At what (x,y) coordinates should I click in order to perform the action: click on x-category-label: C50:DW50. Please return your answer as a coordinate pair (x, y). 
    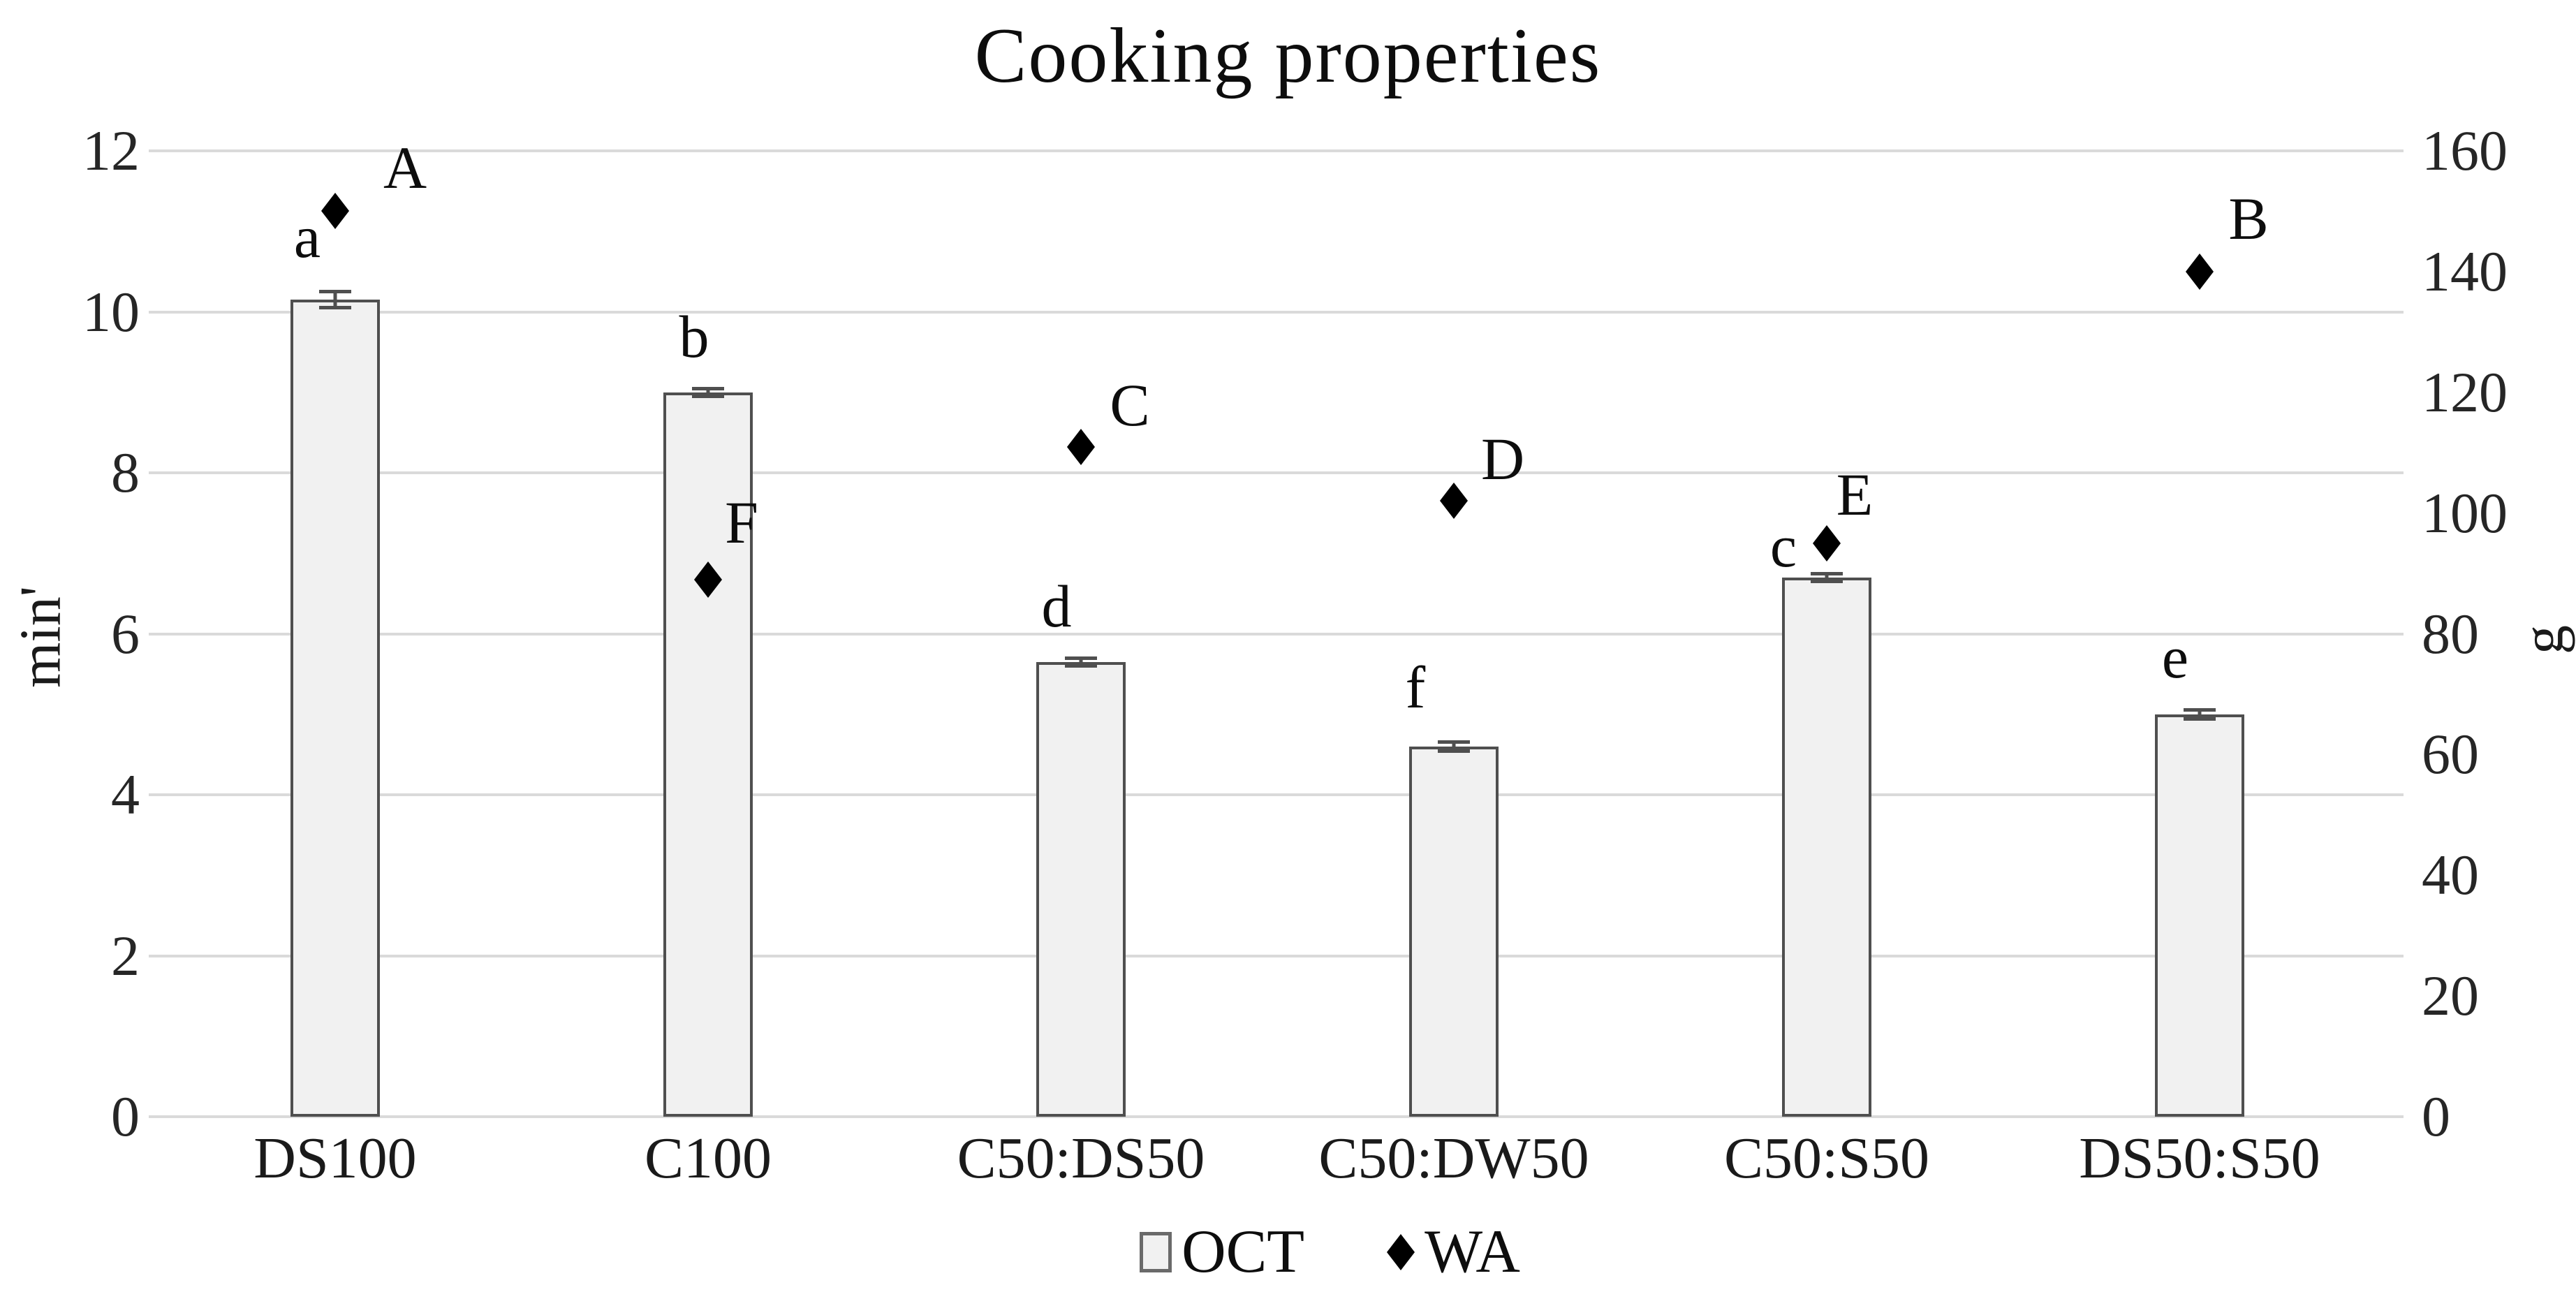
    Looking at the image, I should click on (1453, 1158).